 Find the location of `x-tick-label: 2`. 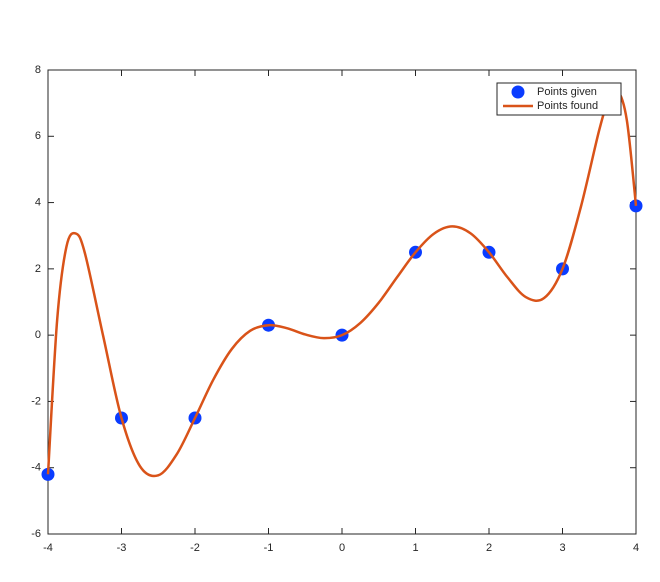

x-tick-label: 2 is located at coordinates (489, 548).